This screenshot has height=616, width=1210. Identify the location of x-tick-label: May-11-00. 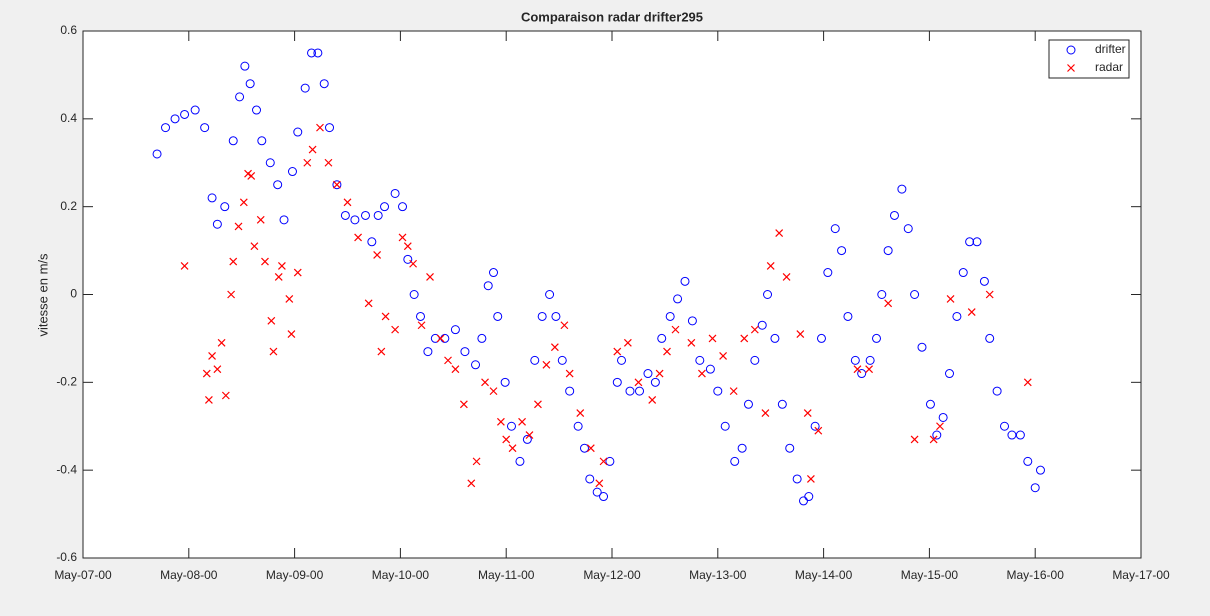
(506, 575).